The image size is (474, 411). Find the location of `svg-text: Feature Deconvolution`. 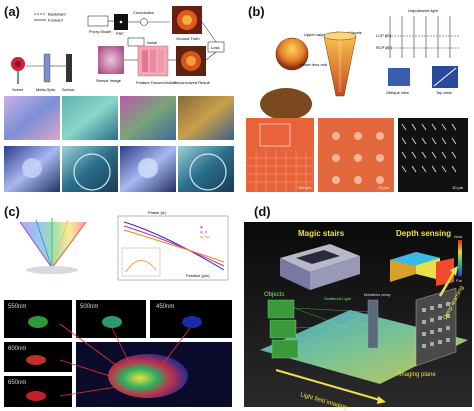

svg-text: Feature Deconvolution is located at coordinates (156, 82).